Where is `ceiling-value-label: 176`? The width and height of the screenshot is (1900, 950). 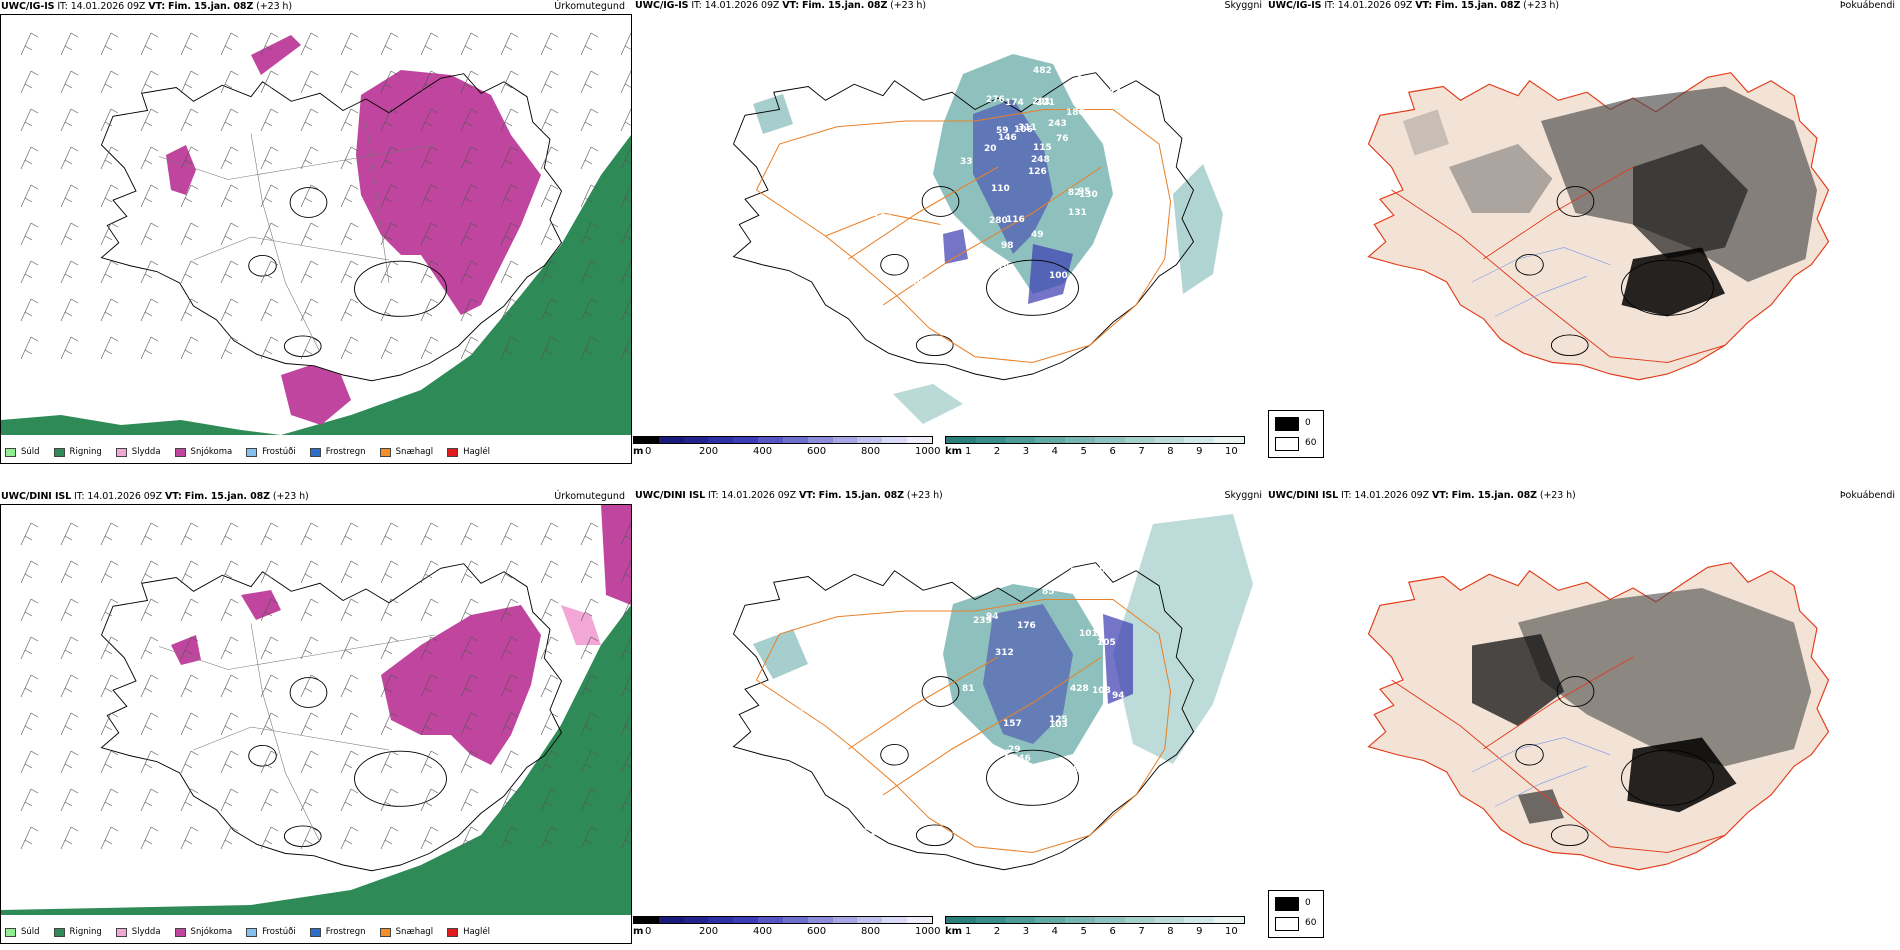
ceiling-value-label: 176 is located at coordinates (1026, 626).